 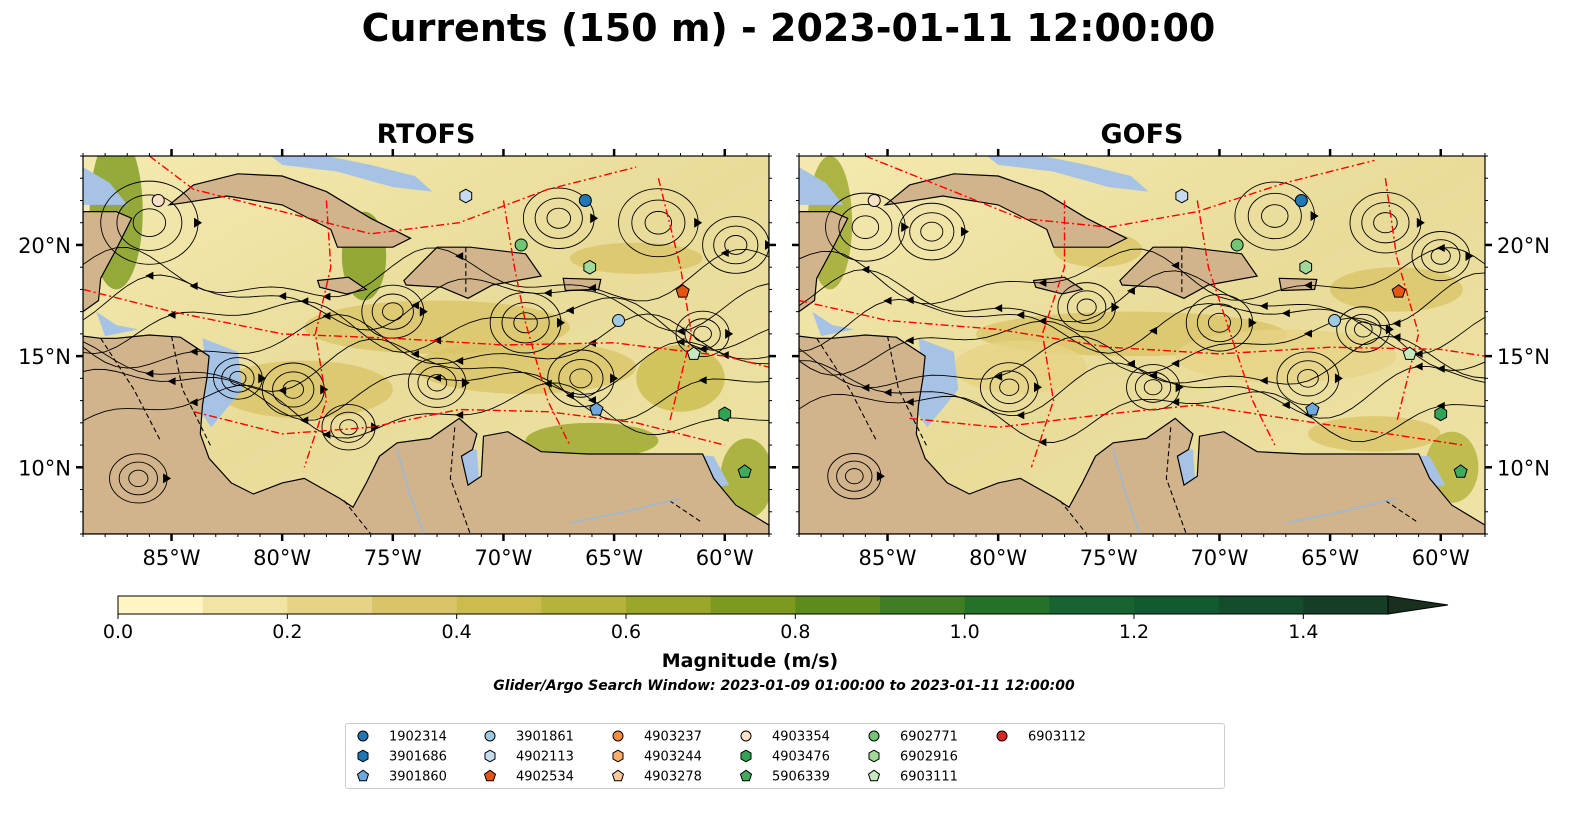 What do you see at coordinates (929, 777) in the screenshot?
I see `legend-label: 6903111` at bounding box center [929, 777].